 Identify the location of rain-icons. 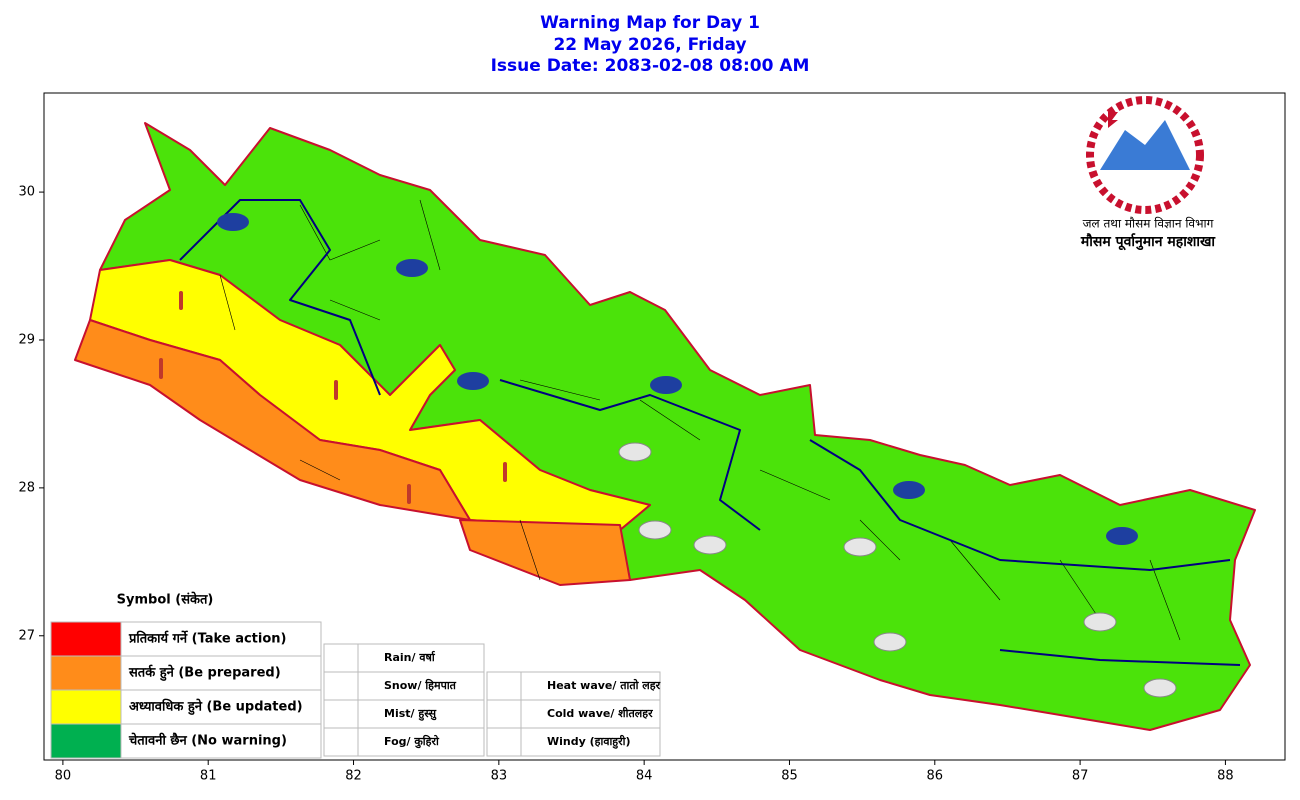
(897, 570).